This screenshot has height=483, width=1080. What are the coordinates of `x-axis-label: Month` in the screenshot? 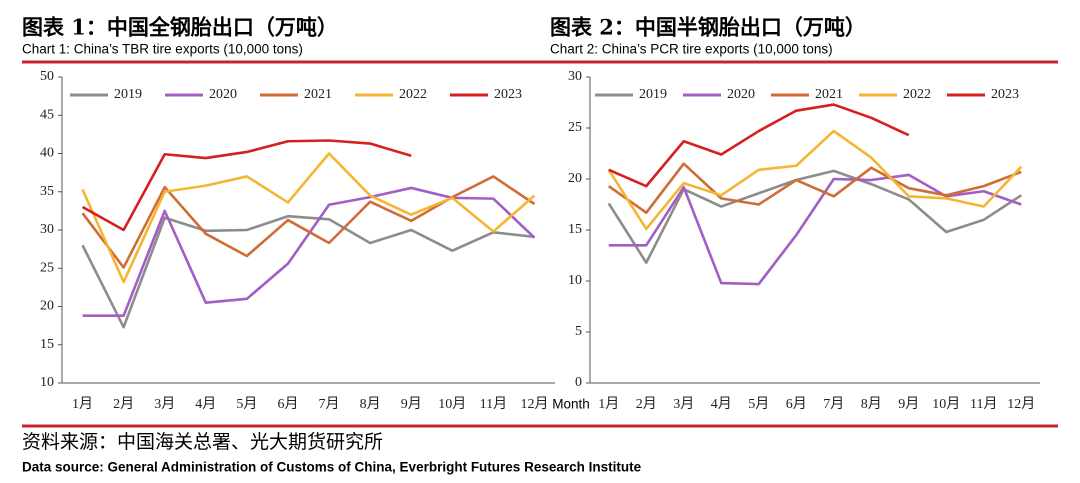 It's located at (571, 404).